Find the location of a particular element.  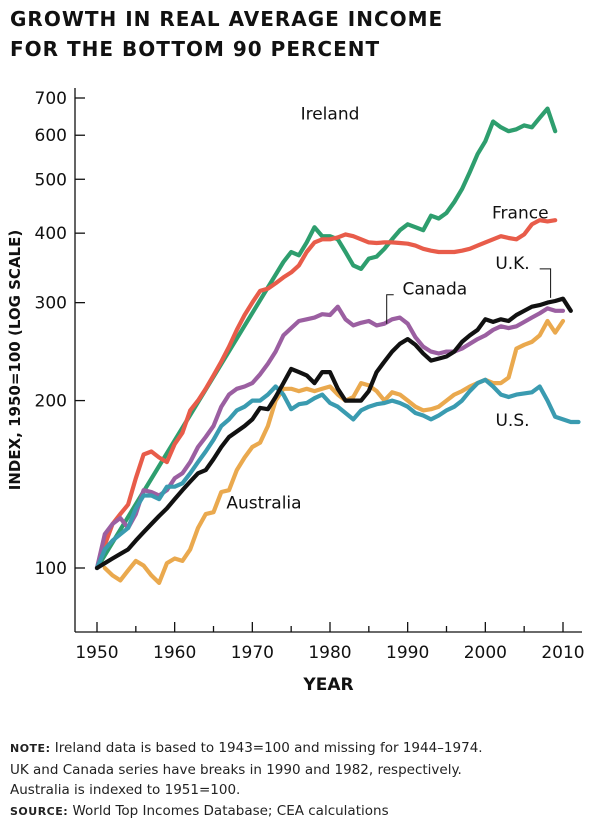

y-tick-label-300: 300 is located at coordinates (51, 304).